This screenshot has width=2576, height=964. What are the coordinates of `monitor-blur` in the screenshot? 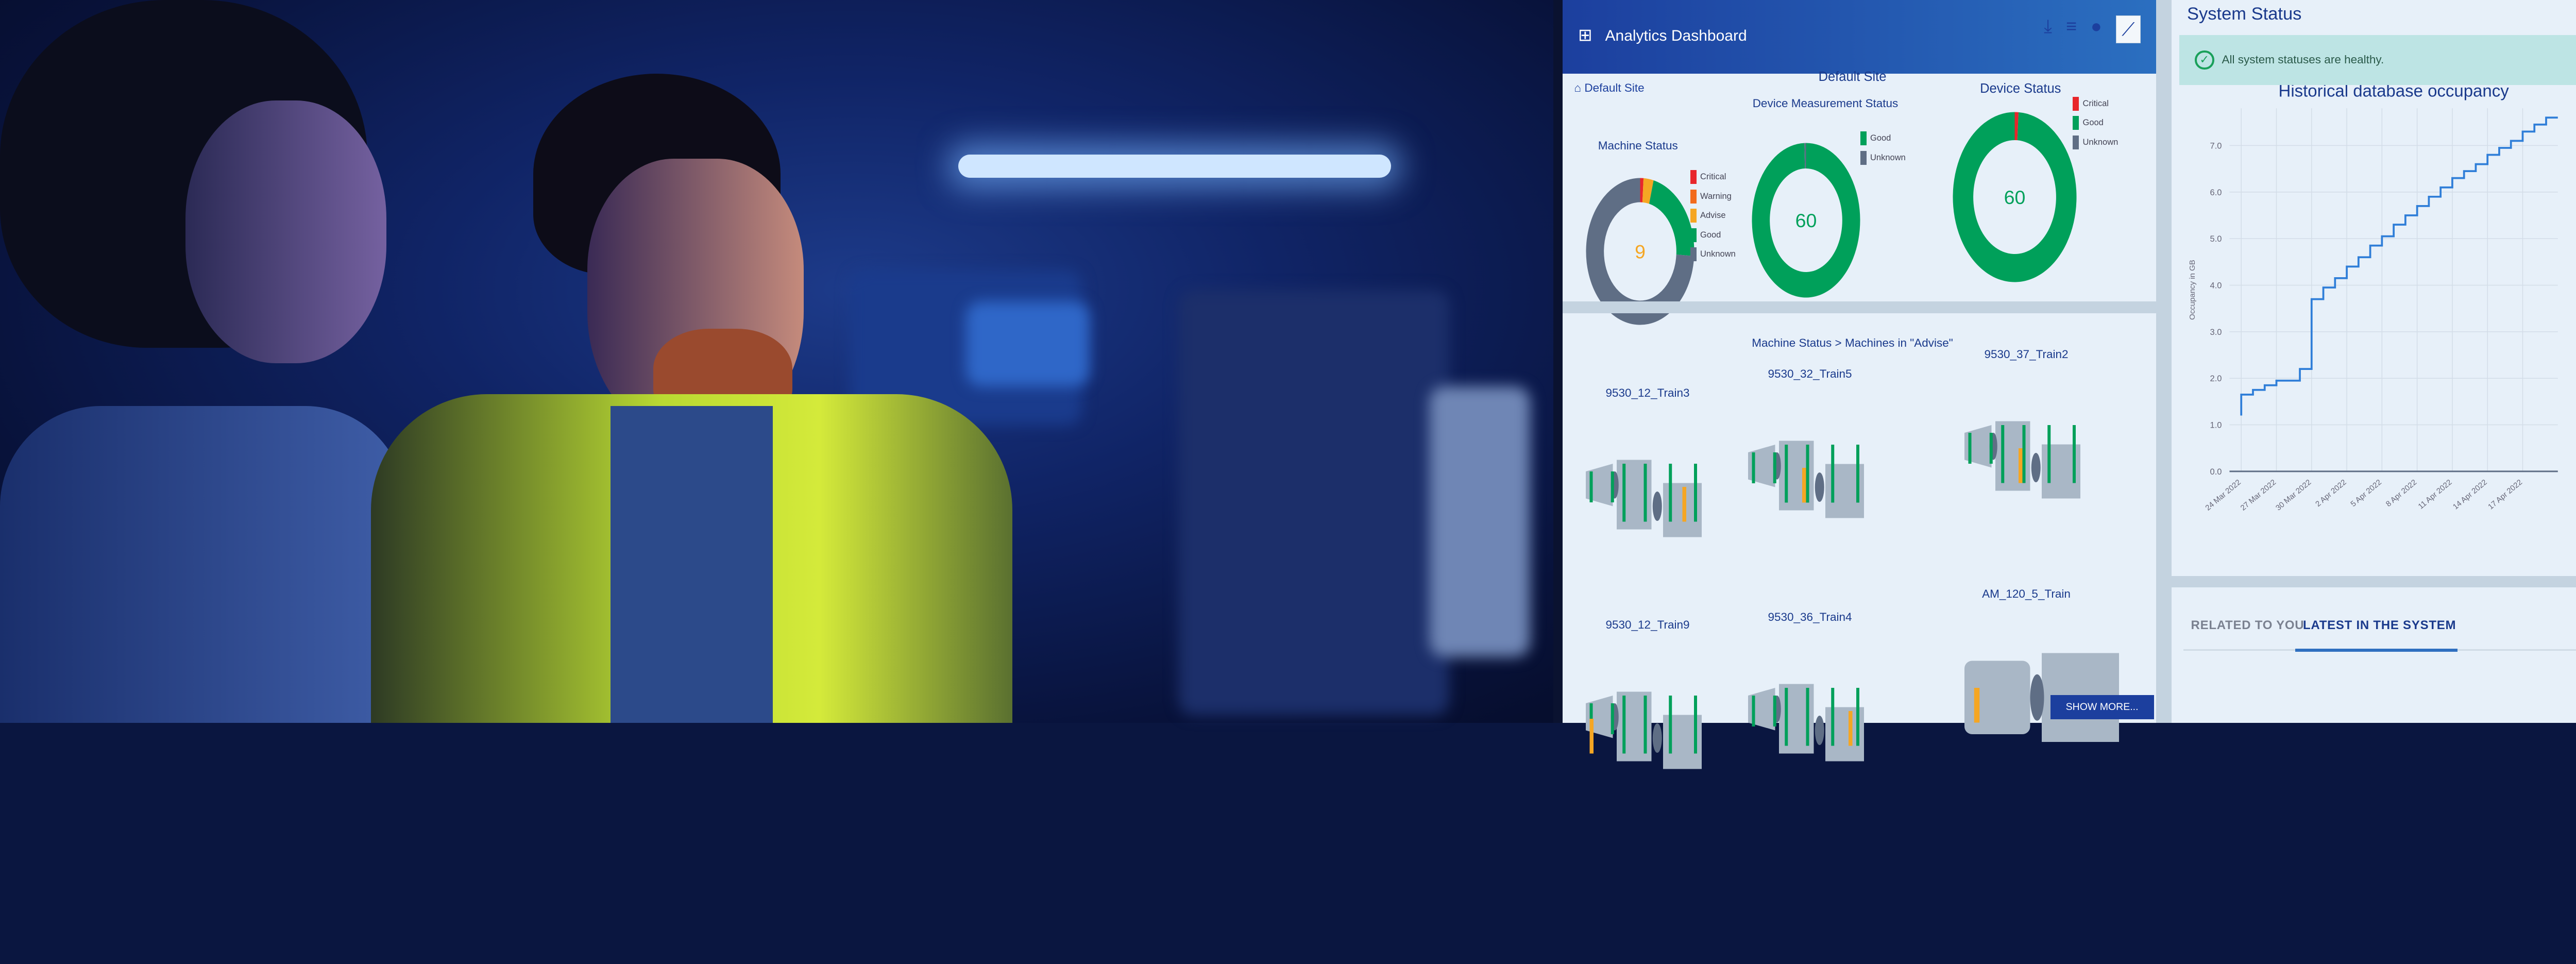 It's located at (1028, 343).